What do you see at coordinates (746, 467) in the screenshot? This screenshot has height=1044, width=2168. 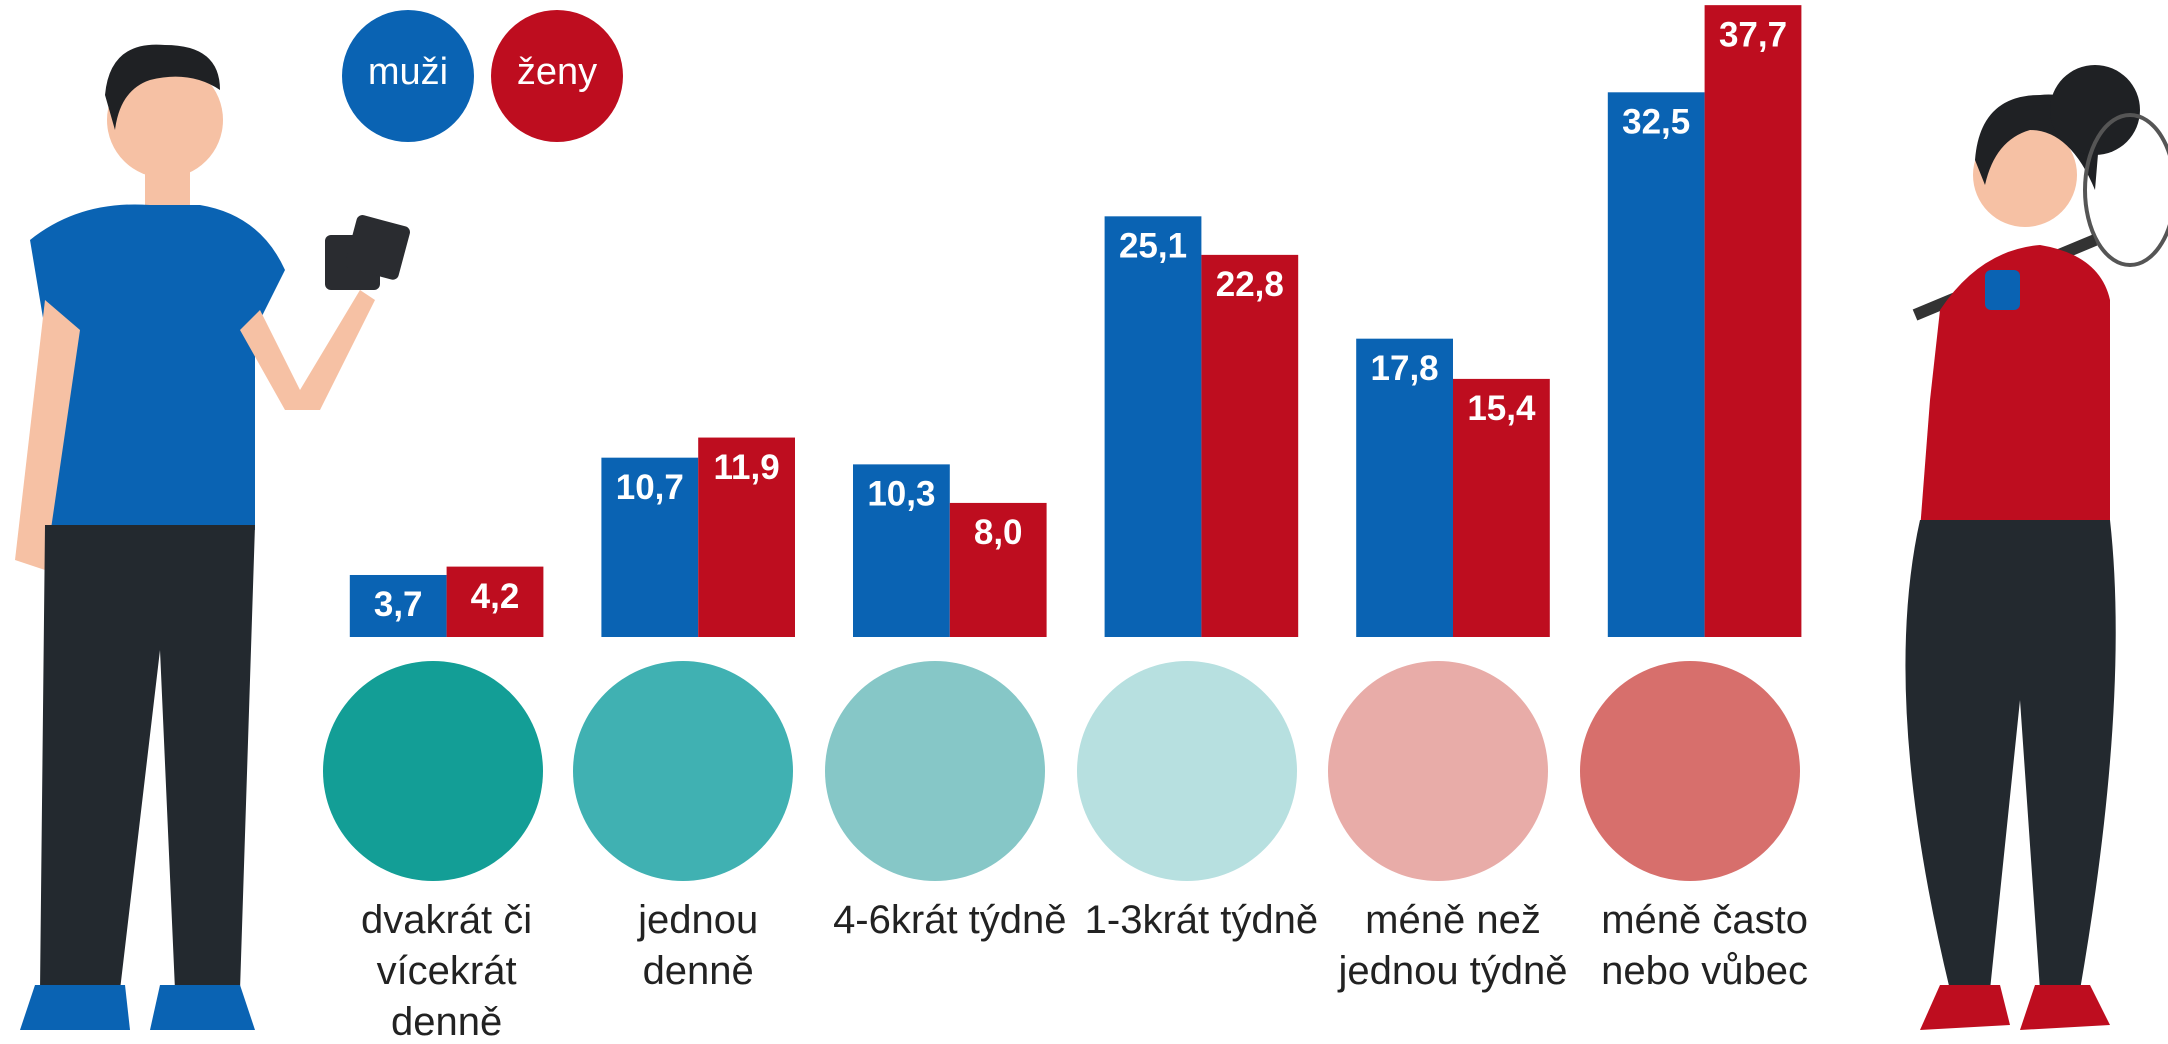 I see `value-label: 11,9` at bounding box center [746, 467].